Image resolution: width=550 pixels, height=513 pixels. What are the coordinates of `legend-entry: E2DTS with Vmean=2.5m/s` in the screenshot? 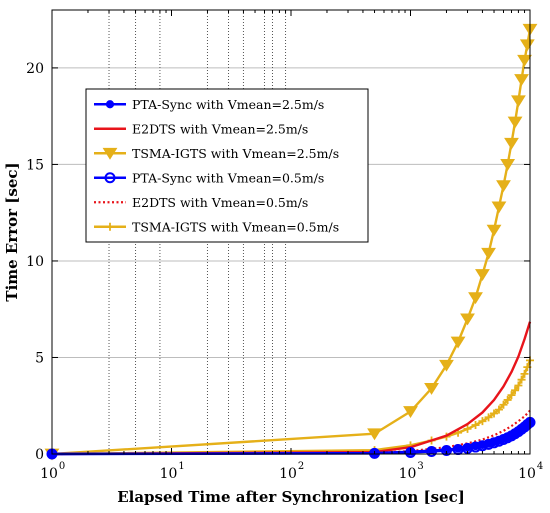 It's located at (201, 128).